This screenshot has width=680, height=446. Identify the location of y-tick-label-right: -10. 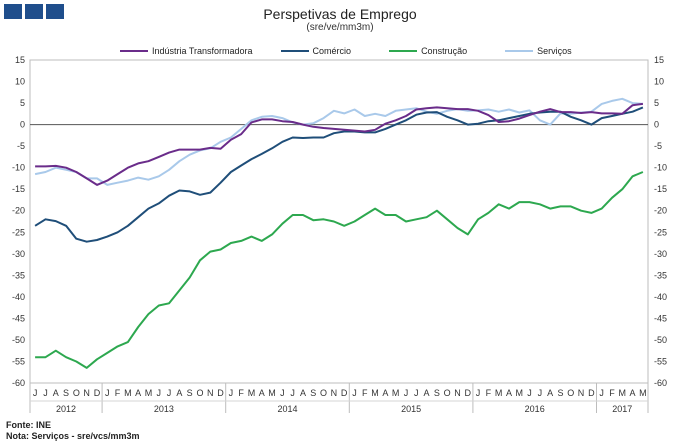
(660, 168).